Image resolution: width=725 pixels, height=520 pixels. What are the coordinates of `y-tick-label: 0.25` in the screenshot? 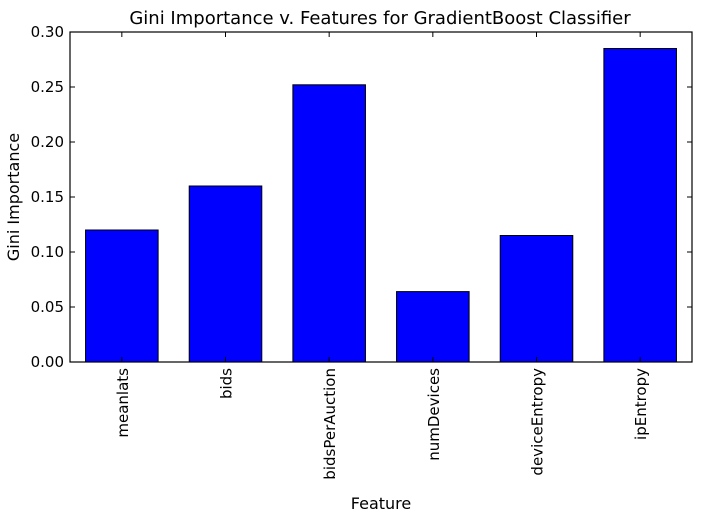 It's located at (47, 87).